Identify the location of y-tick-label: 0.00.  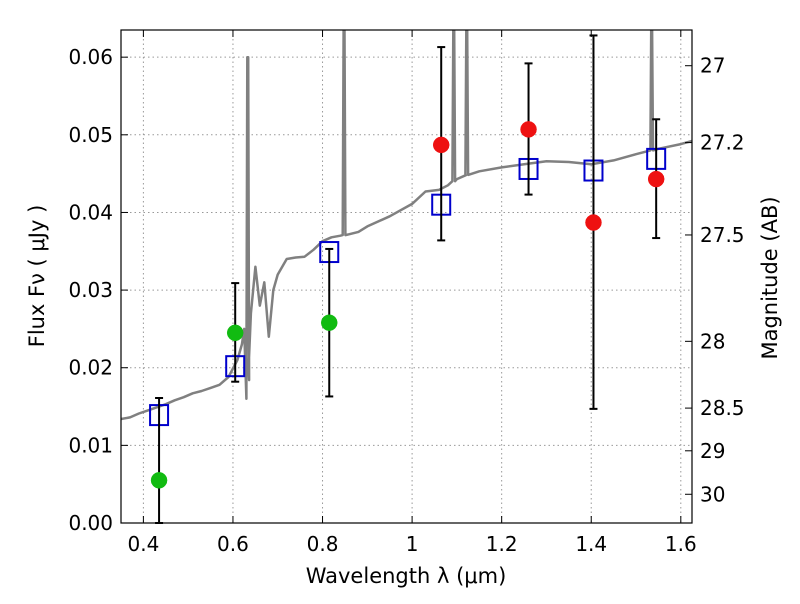
(90, 523).